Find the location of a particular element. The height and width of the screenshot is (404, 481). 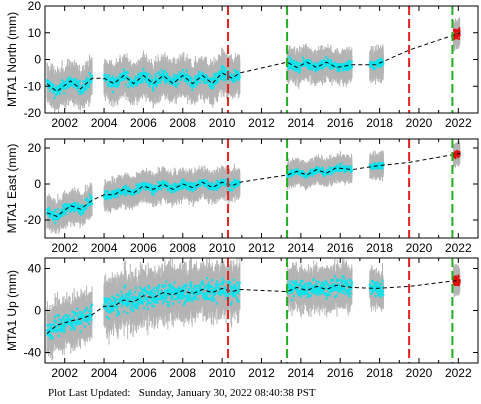

y-tick-label: 0 is located at coordinates (37, 184).